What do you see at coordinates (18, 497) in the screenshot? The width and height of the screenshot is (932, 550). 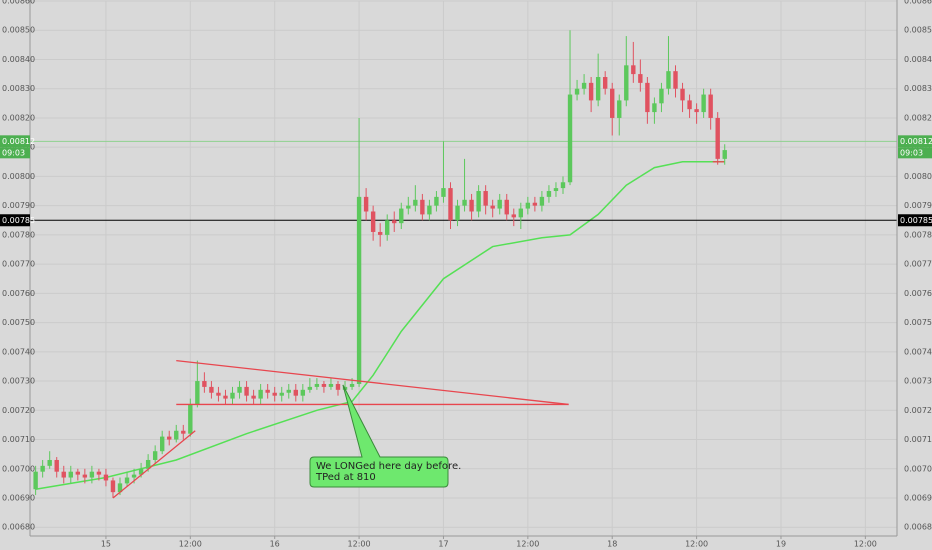 I see `y-tick-label: 0.00690` at bounding box center [18, 497].